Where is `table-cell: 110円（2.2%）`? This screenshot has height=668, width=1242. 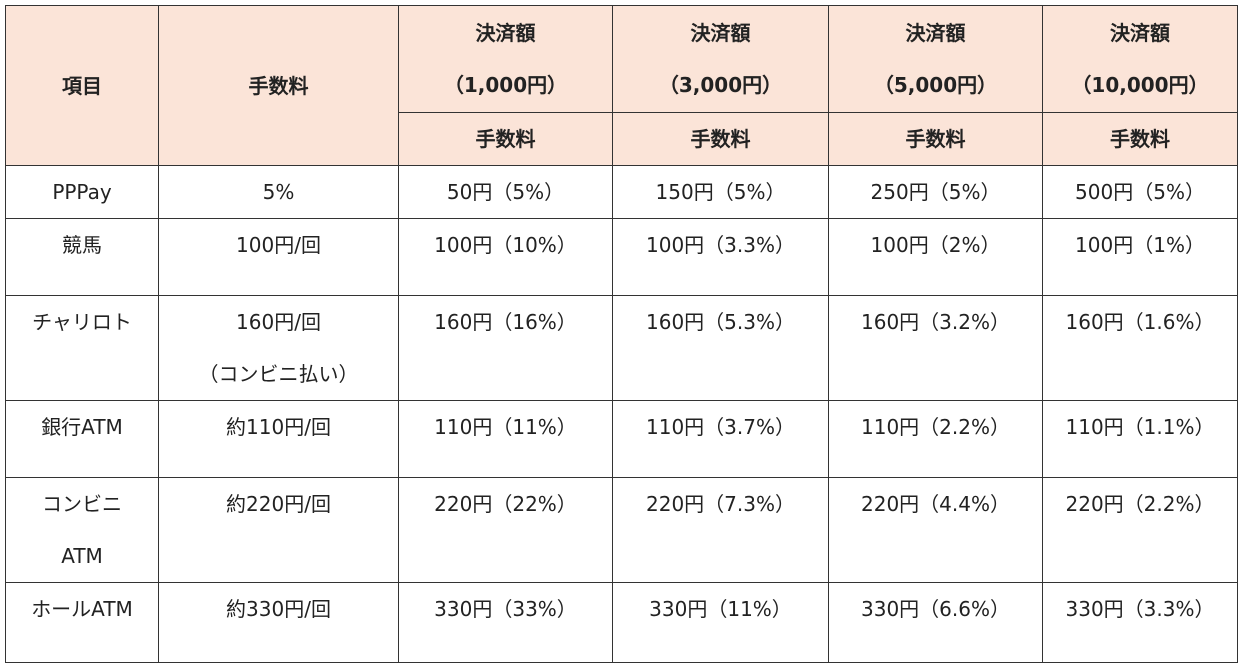
table-cell: 110円（2.2%） is located at coordinates (935, 439).